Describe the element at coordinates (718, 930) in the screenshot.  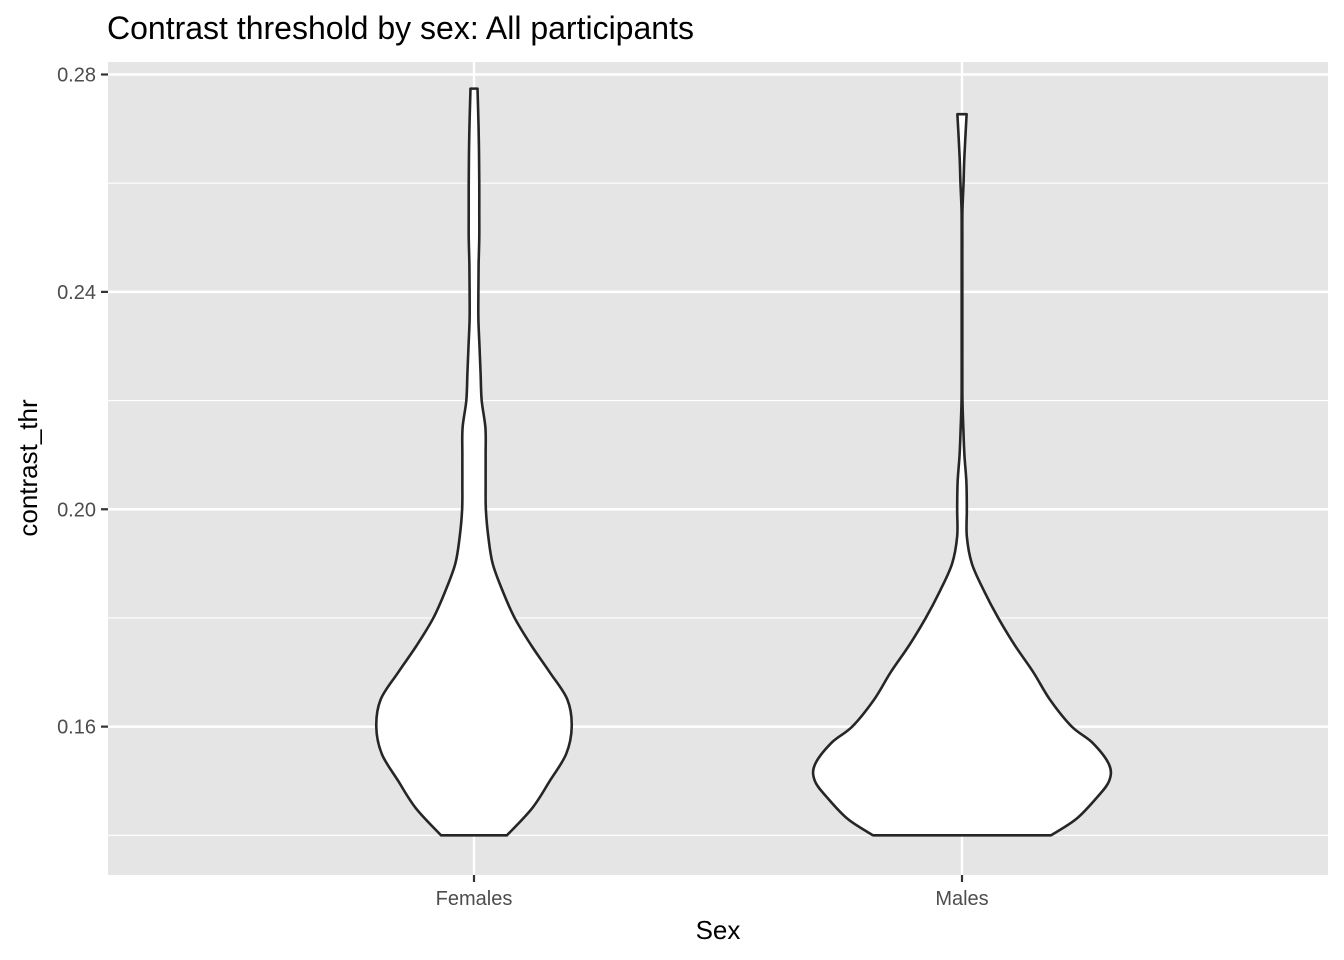
I see `x-axis-title: Sex` at that location.